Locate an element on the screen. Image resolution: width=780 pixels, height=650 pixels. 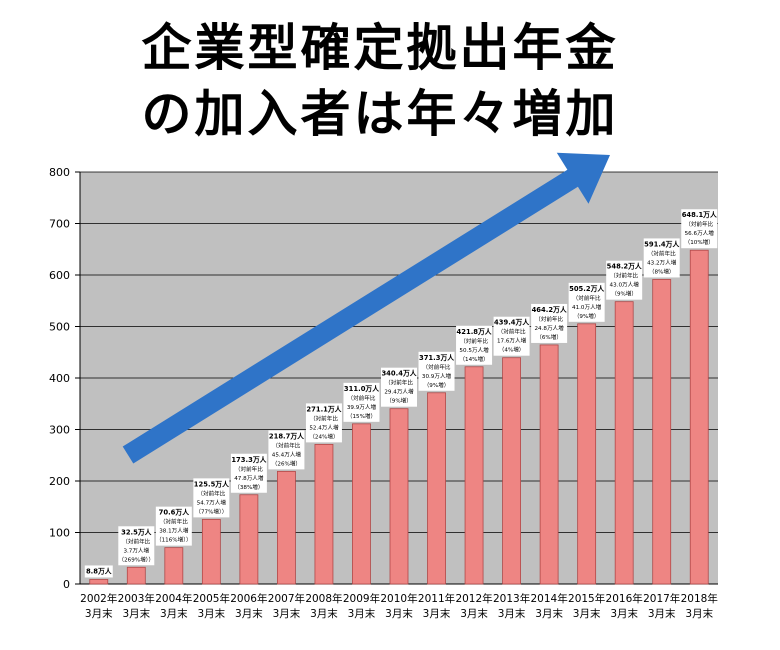
y-tick-label: 0 is located at coordinates (66, 584).